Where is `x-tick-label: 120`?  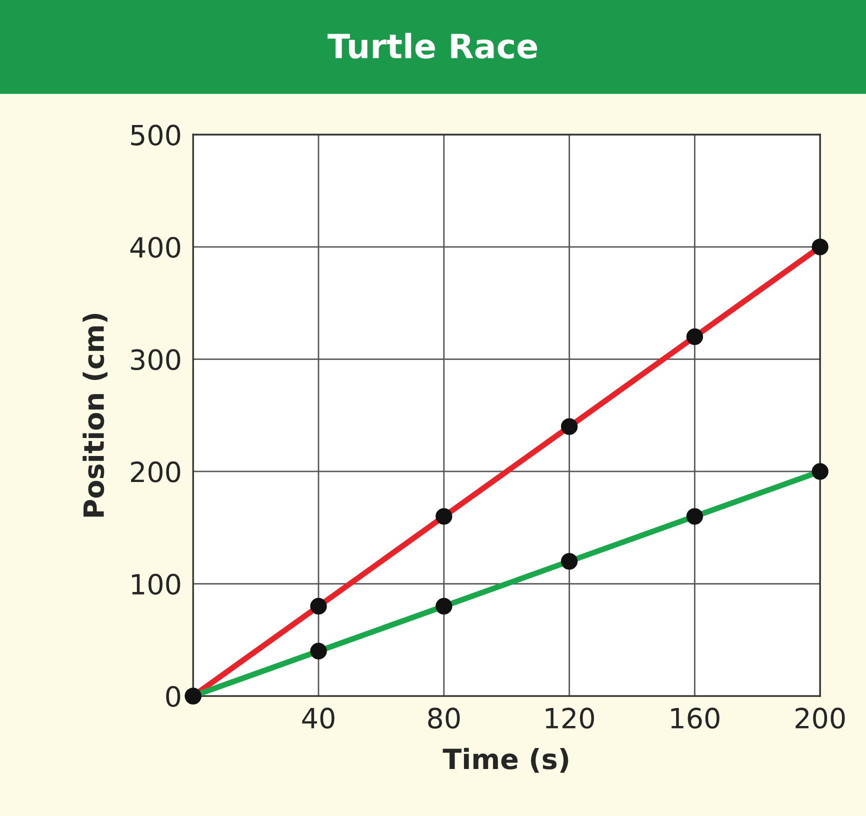
x-tick-label: 120 is located at coordinates (570, 718).